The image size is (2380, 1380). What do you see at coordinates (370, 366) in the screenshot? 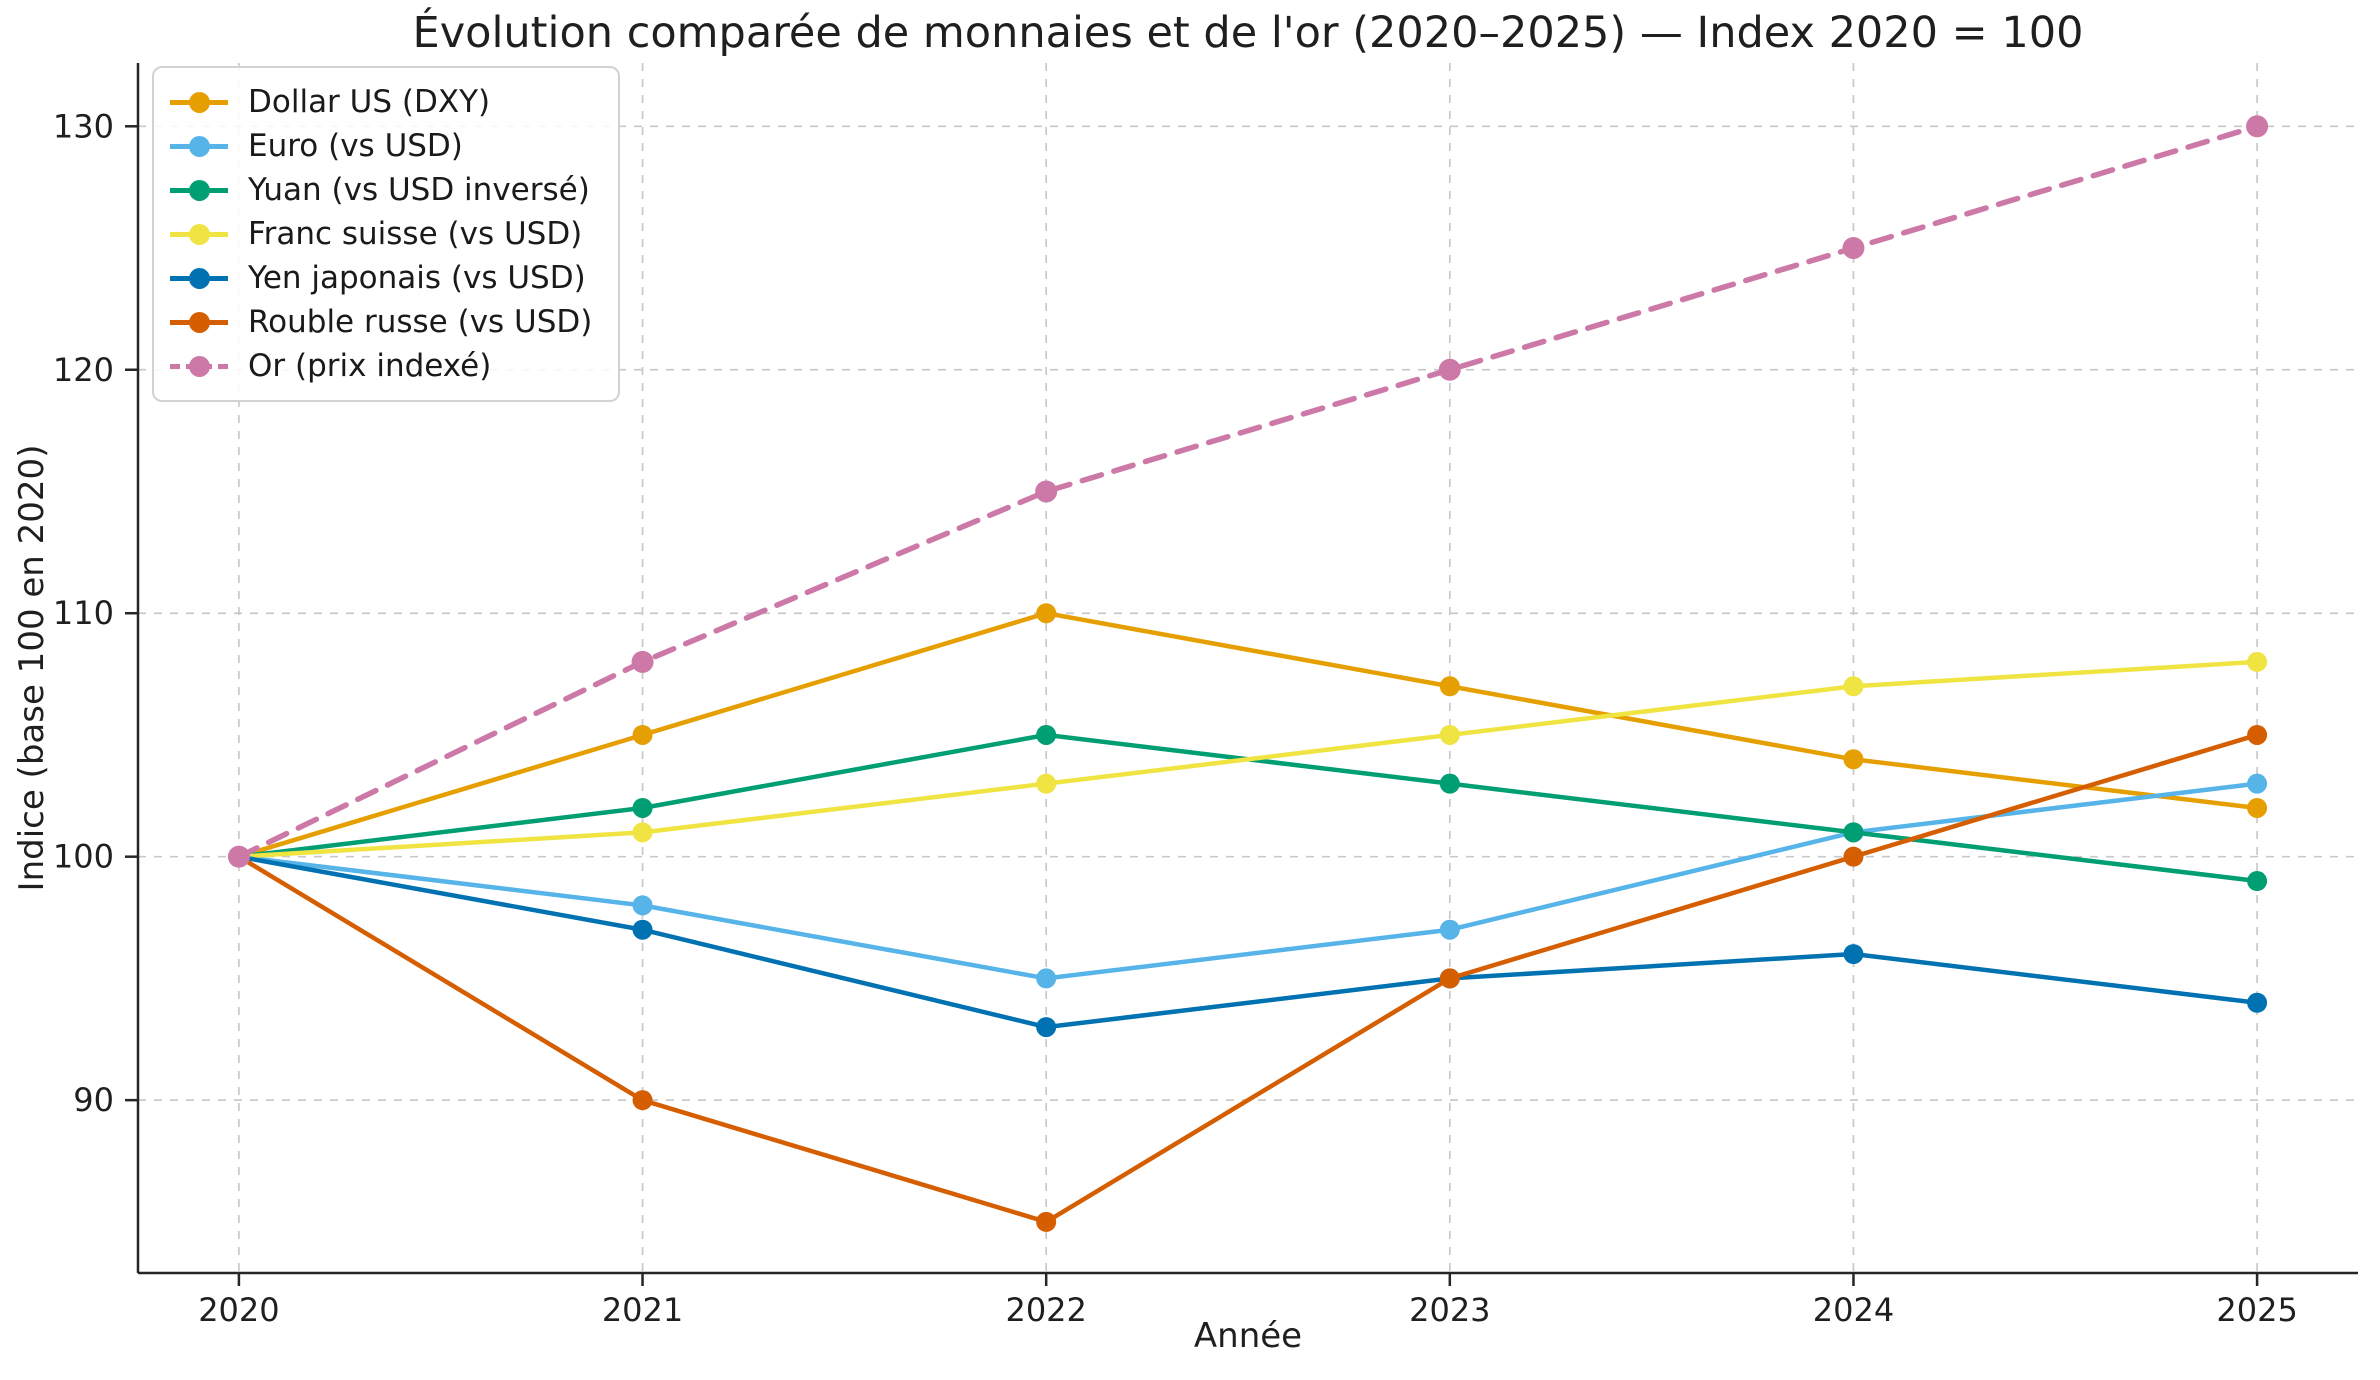
I see `legend-label: Or (prix indexé)` at bounding box center [370, 366].